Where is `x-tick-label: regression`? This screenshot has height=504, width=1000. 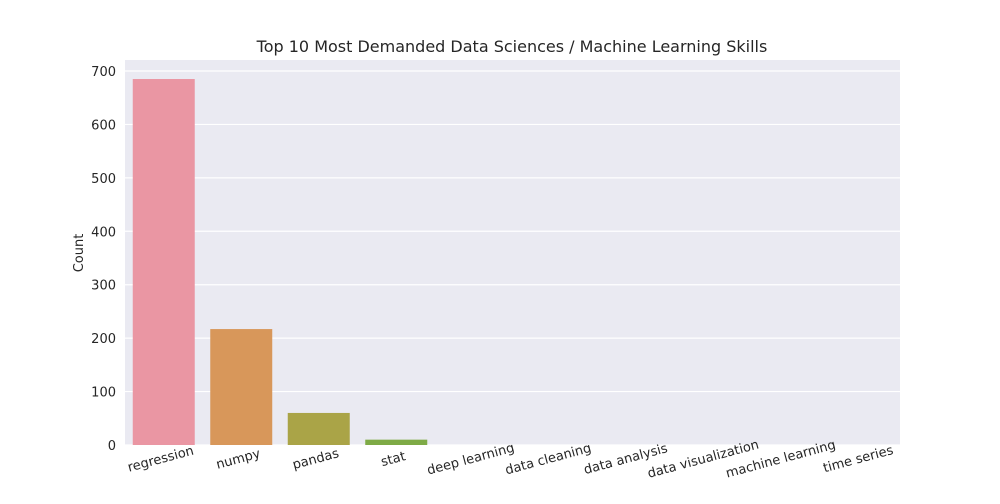 x-tick-label: regression is located at coordinates (160, 460).